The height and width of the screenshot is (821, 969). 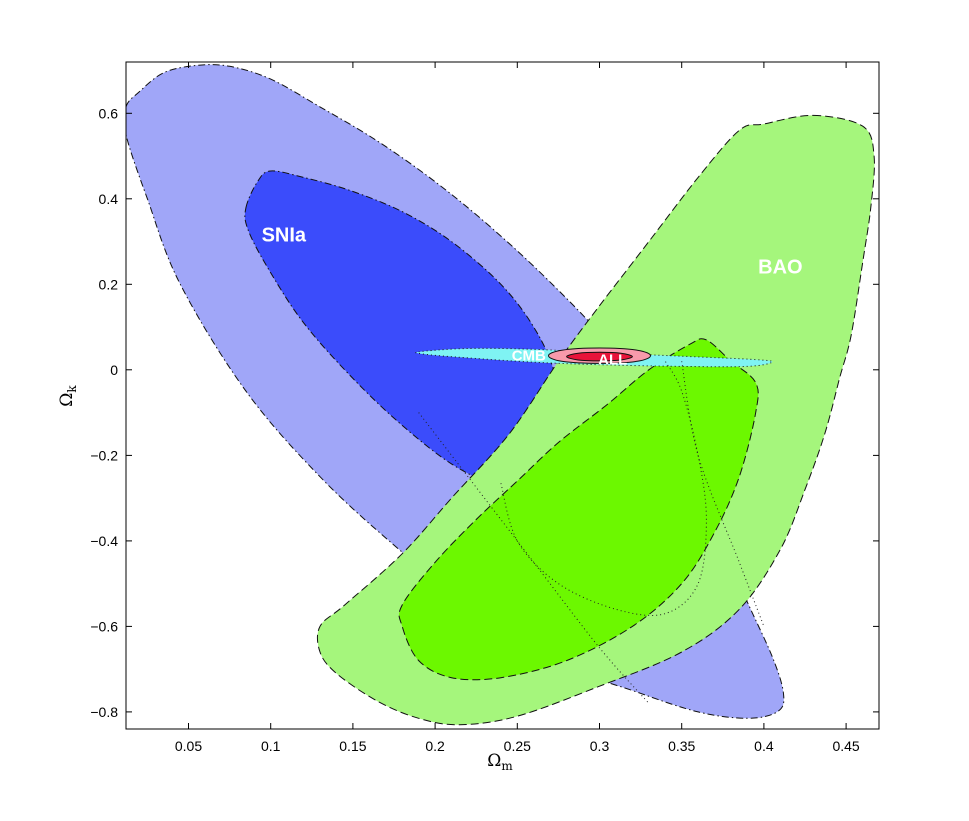 I want to click on x-axis-label-sub: m, so click(x=507, y=766).